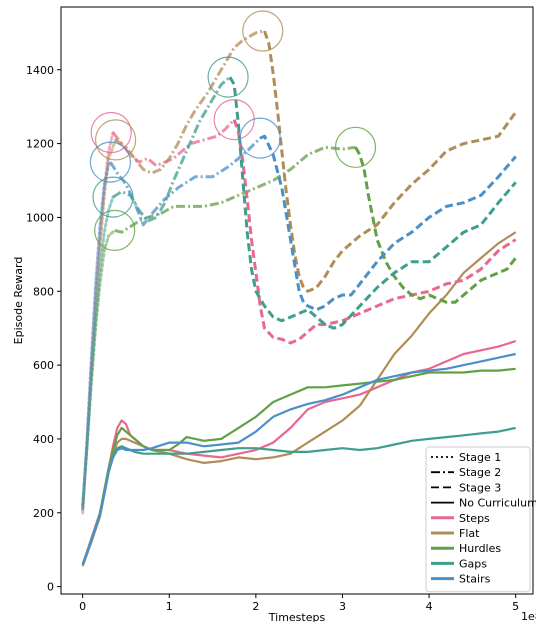  I want to click on y-tick-label: 1000, so click(40, 217).